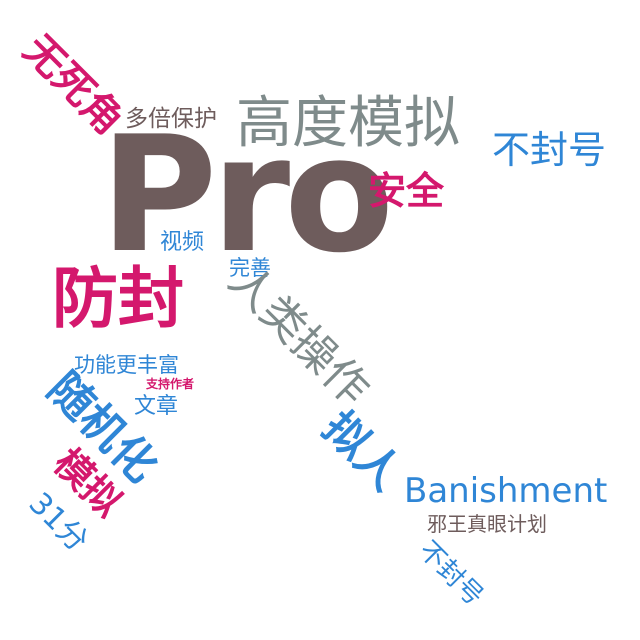 The height and width of the screenshot is (640, 640). What do you see at coordinates (182, 242) in the screenshot?
I see `word-video: 视频` at bounding box center [182, 242].